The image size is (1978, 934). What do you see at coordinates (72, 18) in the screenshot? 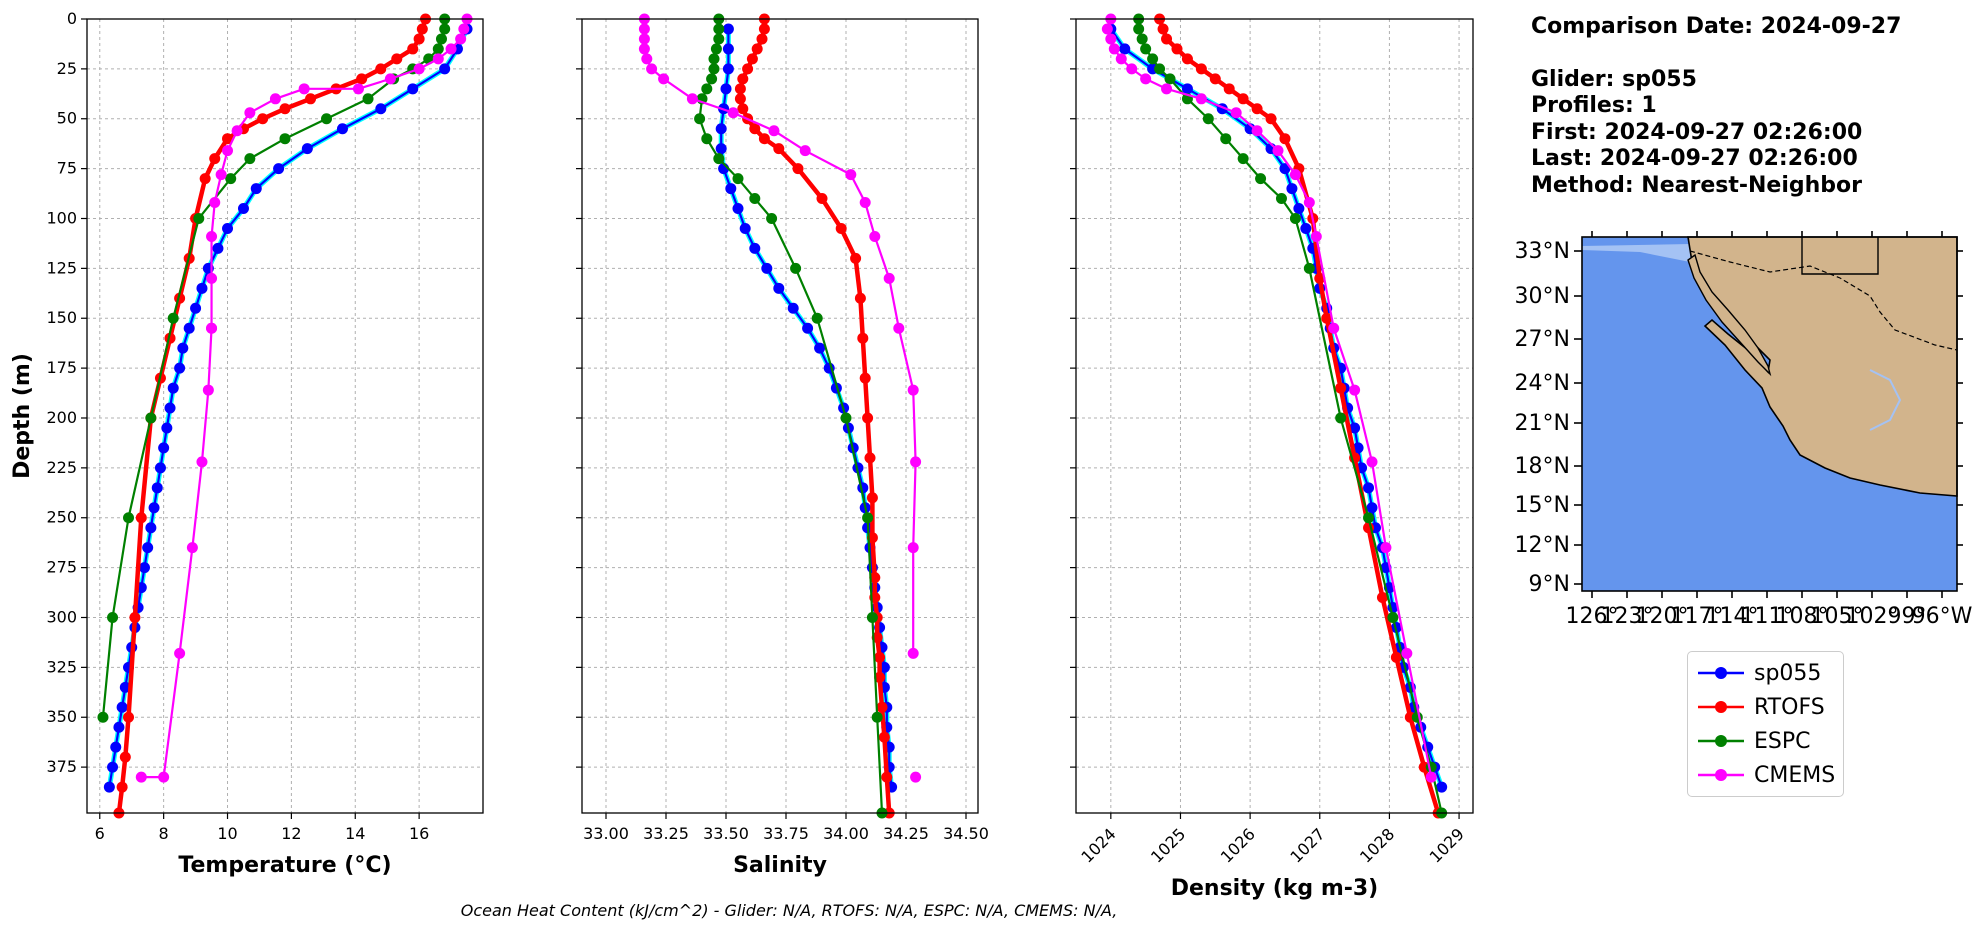
I see `y-tick-label: 0` at bounding box center [72, 18].